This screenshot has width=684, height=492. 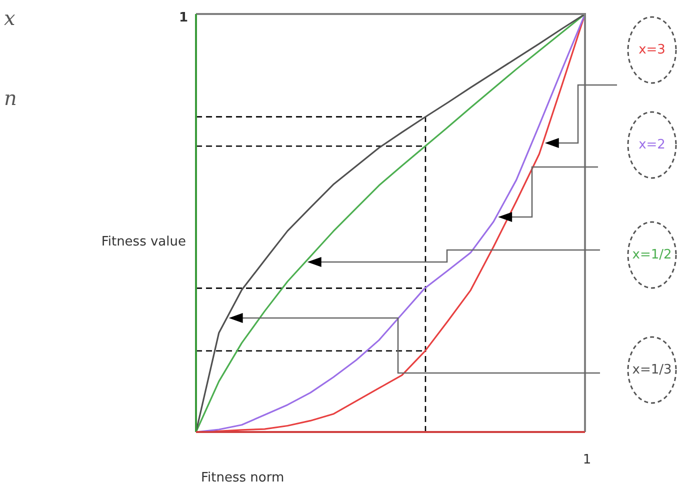 What do you see at coordinates (10, 18) in the screenshot?
I see `text: x` at bounding box center [10, 18].